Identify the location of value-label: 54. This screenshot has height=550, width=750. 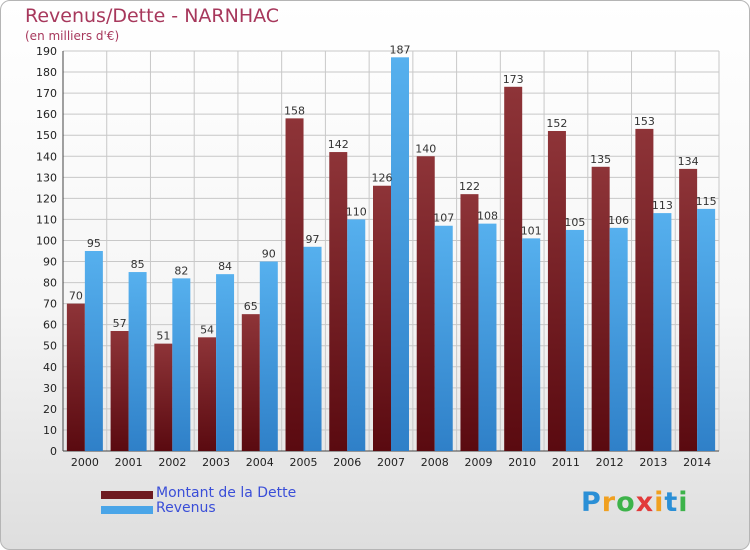
(207, 329).